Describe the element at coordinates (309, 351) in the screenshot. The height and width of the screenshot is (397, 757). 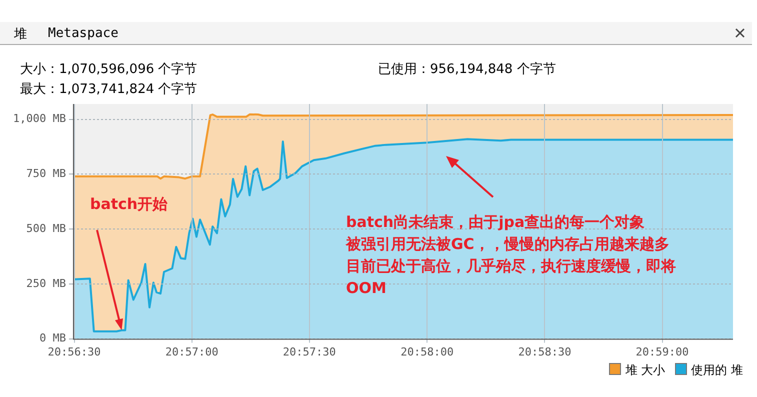
I see `x-tick-label: 20:57:30` at that location.